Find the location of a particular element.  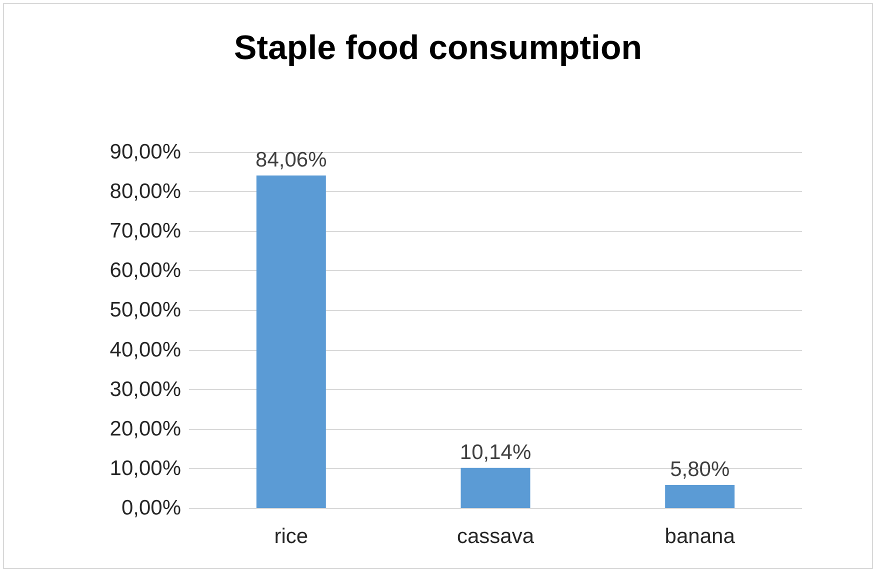

y-tick-label: 20,00% is located at coordinates (145, 428).